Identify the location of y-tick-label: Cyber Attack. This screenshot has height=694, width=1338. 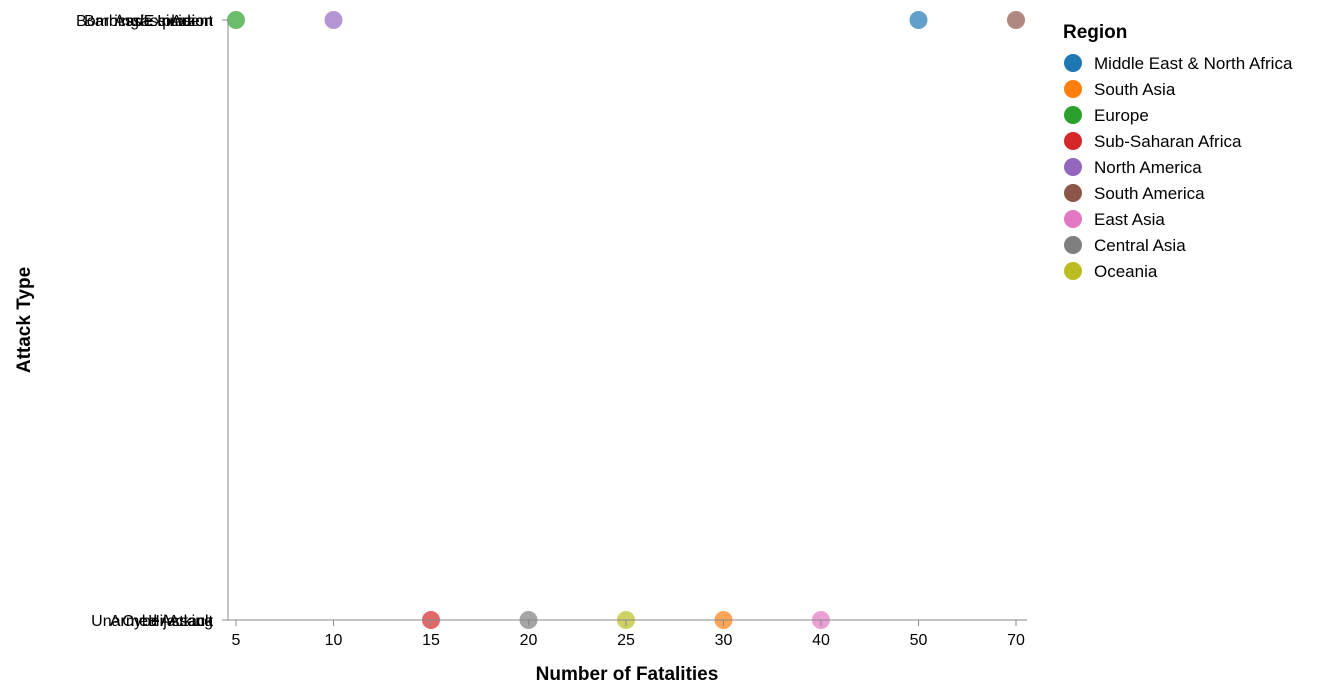
(168, 621).